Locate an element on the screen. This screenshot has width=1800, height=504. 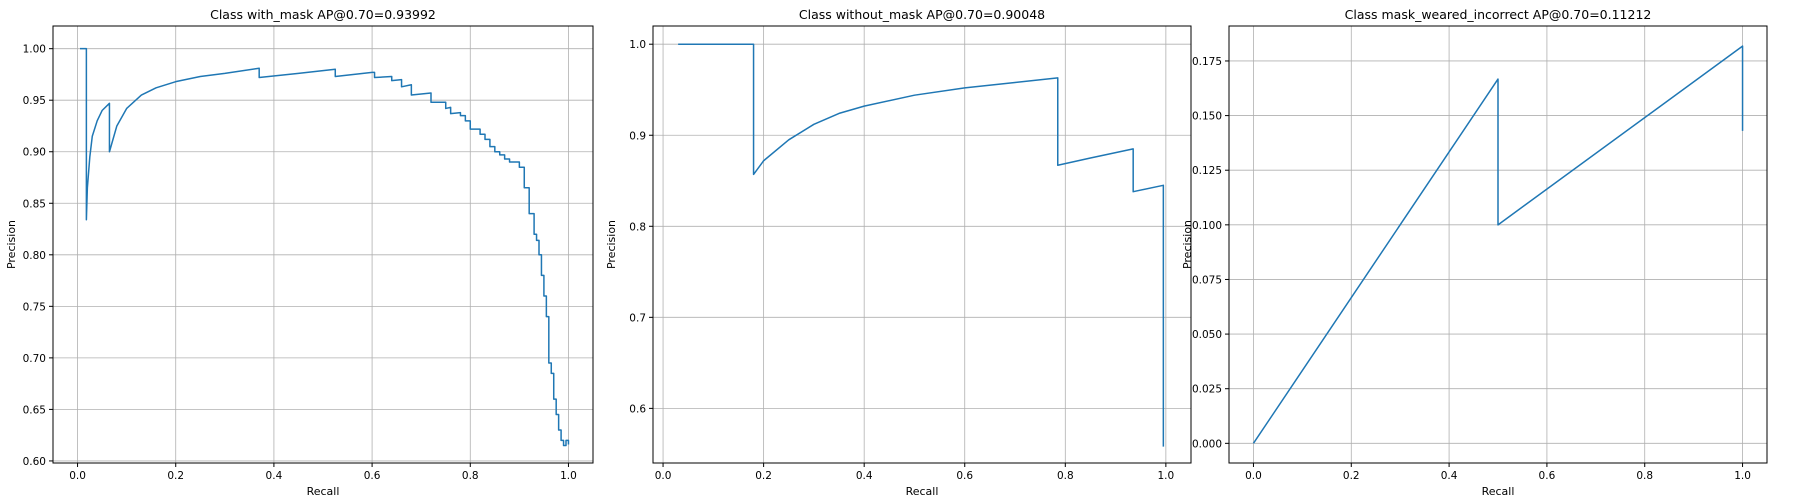
y-tick-label: 0.000 is located at coordinates (1207, 444).